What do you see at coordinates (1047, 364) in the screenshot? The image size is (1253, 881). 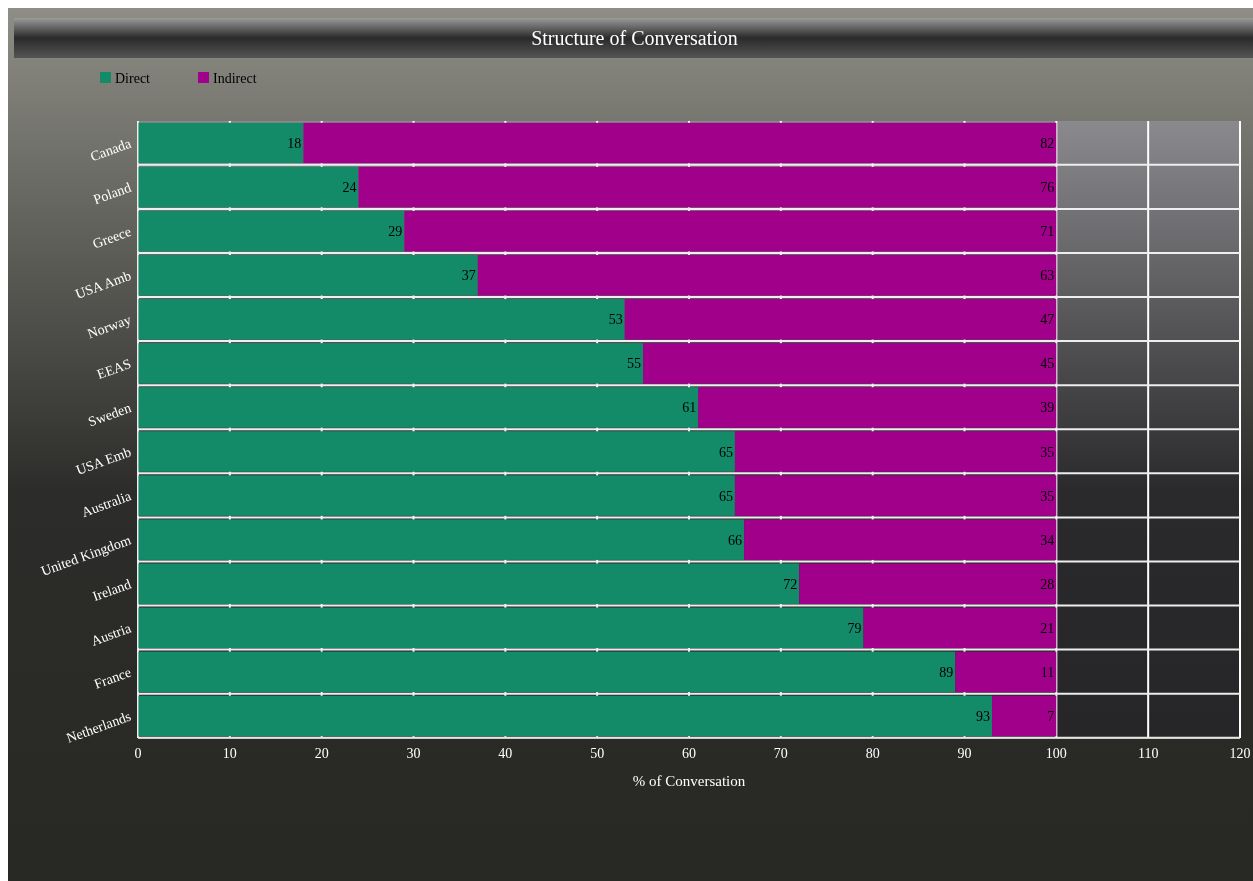 I see `data-label: 45` at bounding box center [1047, 364].